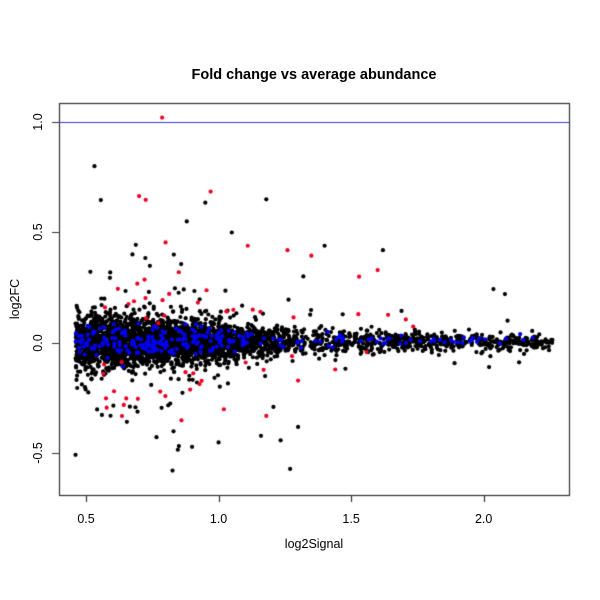 This screenshot has height=600, width=600. I want to click on x-tick-label: 2.0, so click(483, 519).